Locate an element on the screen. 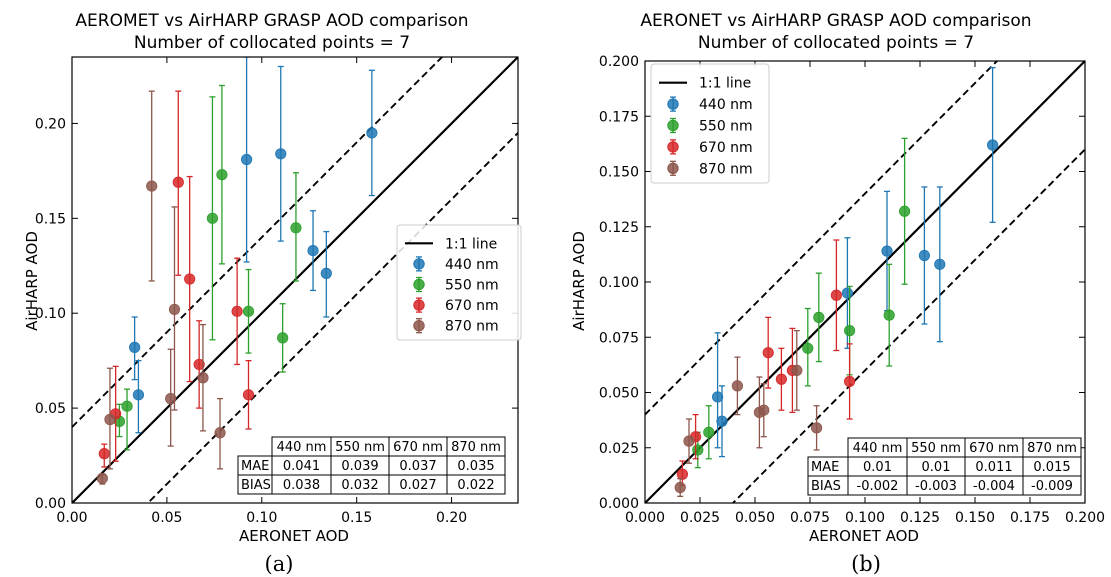  x-tick-label: 0.00 is located at coordinates (71, 518).